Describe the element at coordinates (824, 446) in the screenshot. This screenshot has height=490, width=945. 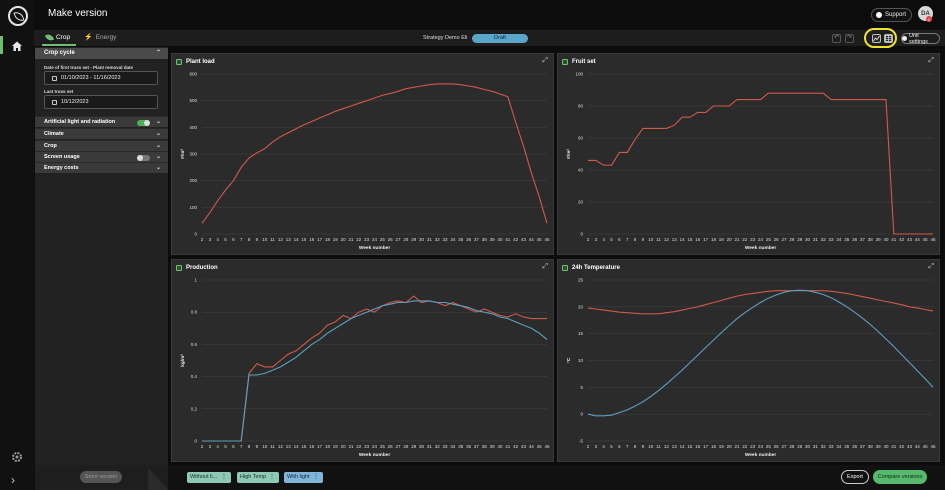
I see `x-tick-label: 32` at that location.